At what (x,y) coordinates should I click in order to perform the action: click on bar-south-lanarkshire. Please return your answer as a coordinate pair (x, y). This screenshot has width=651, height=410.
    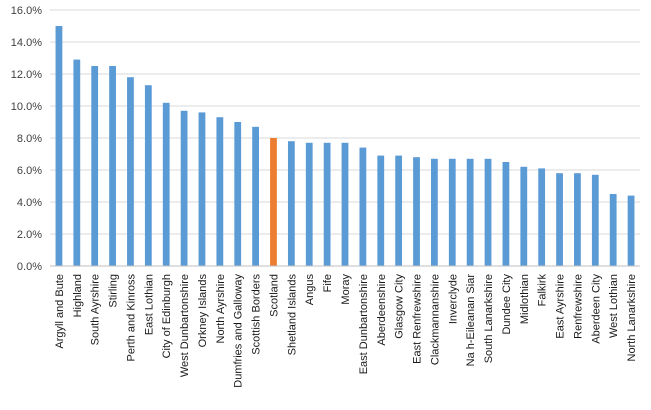
    Looking at the image, I should click on (488, 212).